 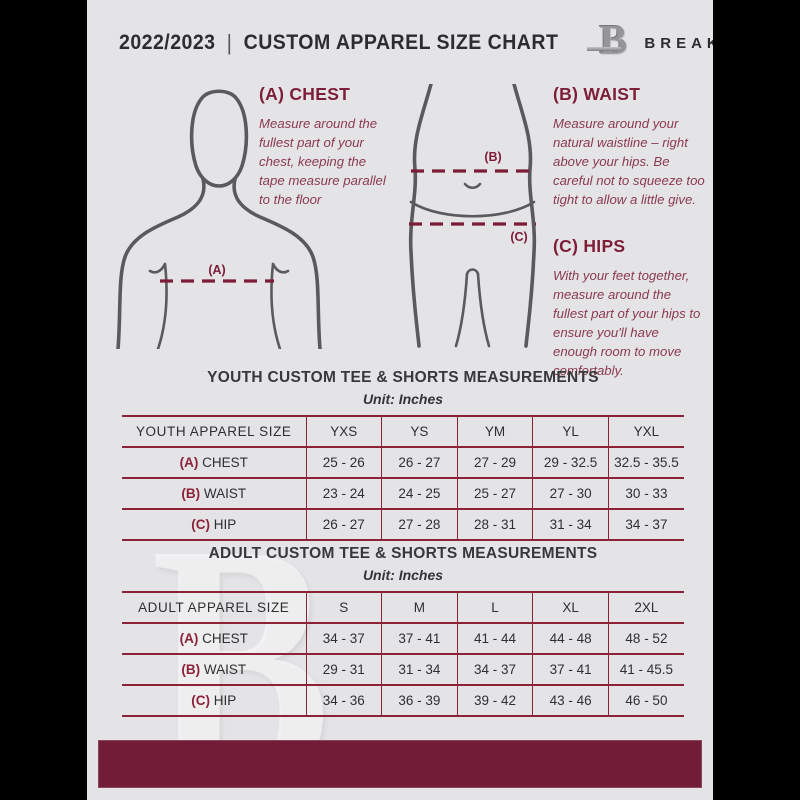 What do you see at coordinates (343, 607) in the screenshot?
I see `column-header: S` at bounding box center [343, 607].